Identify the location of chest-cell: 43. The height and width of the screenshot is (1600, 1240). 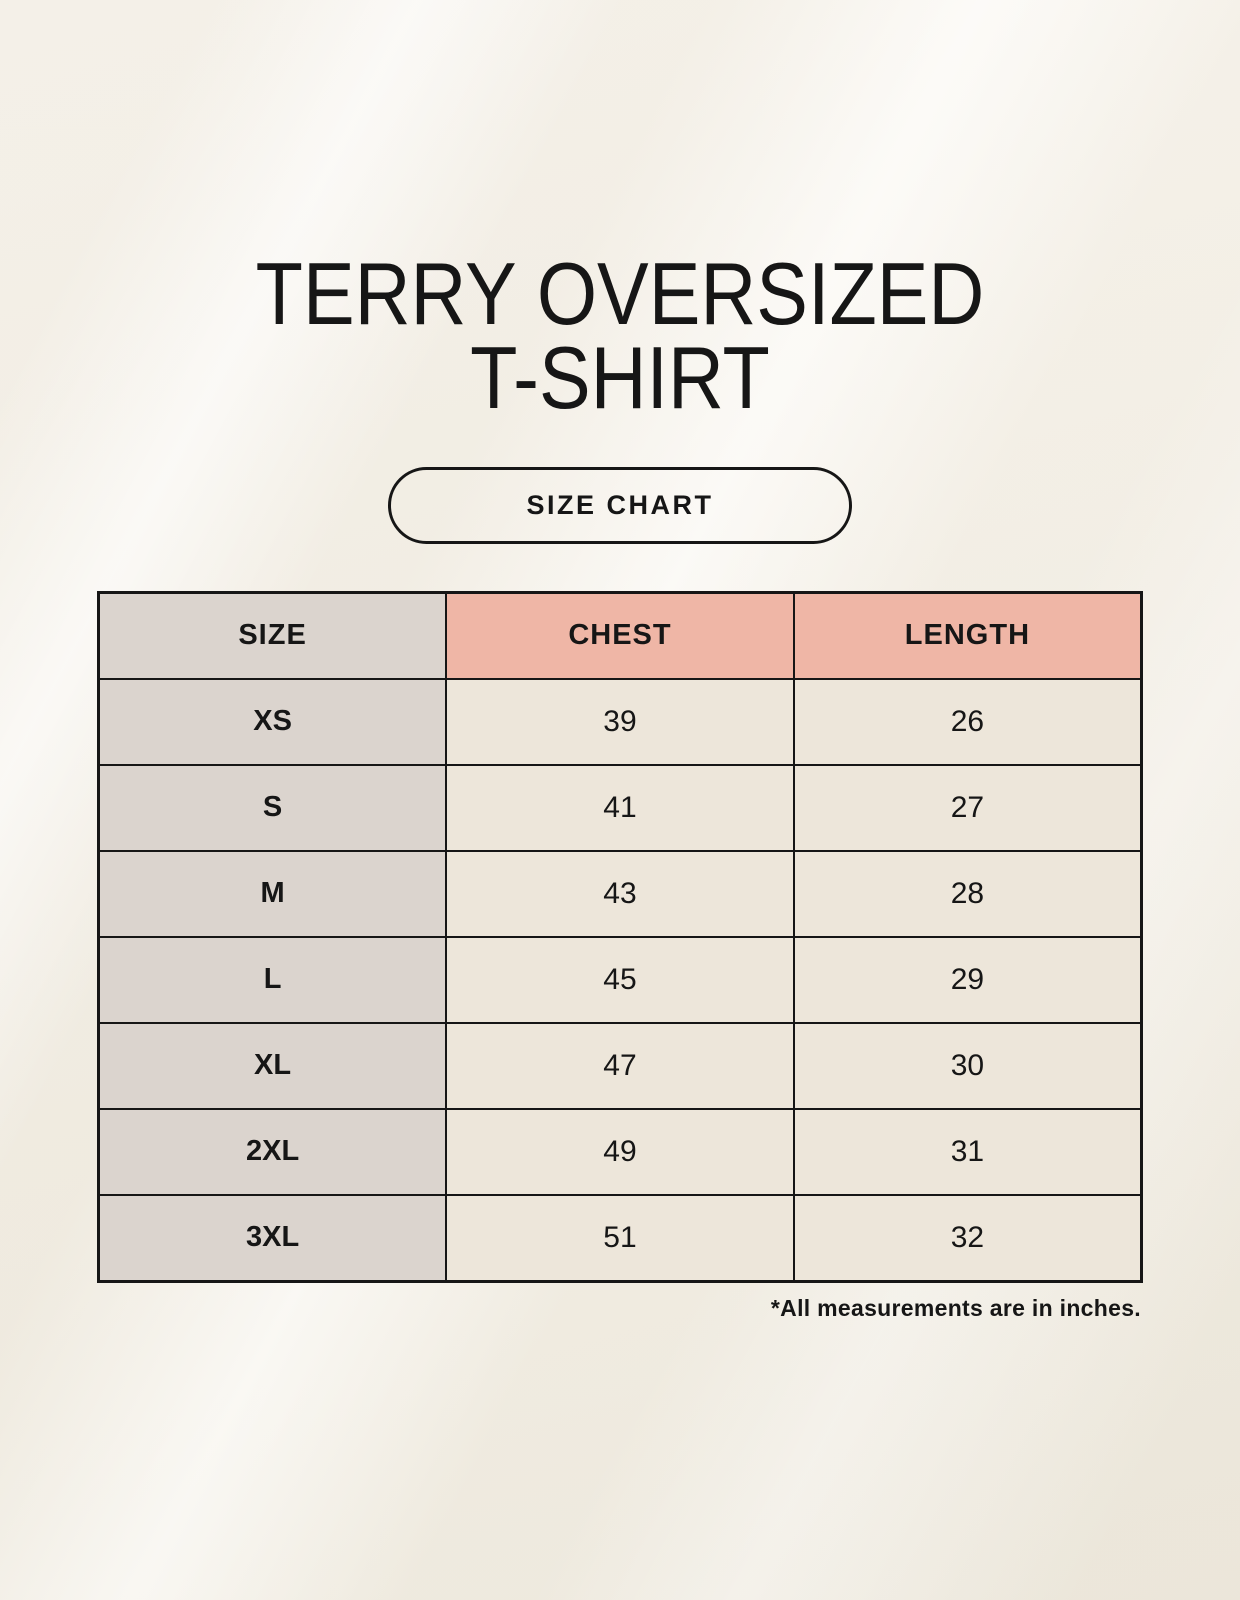
(620, 893).